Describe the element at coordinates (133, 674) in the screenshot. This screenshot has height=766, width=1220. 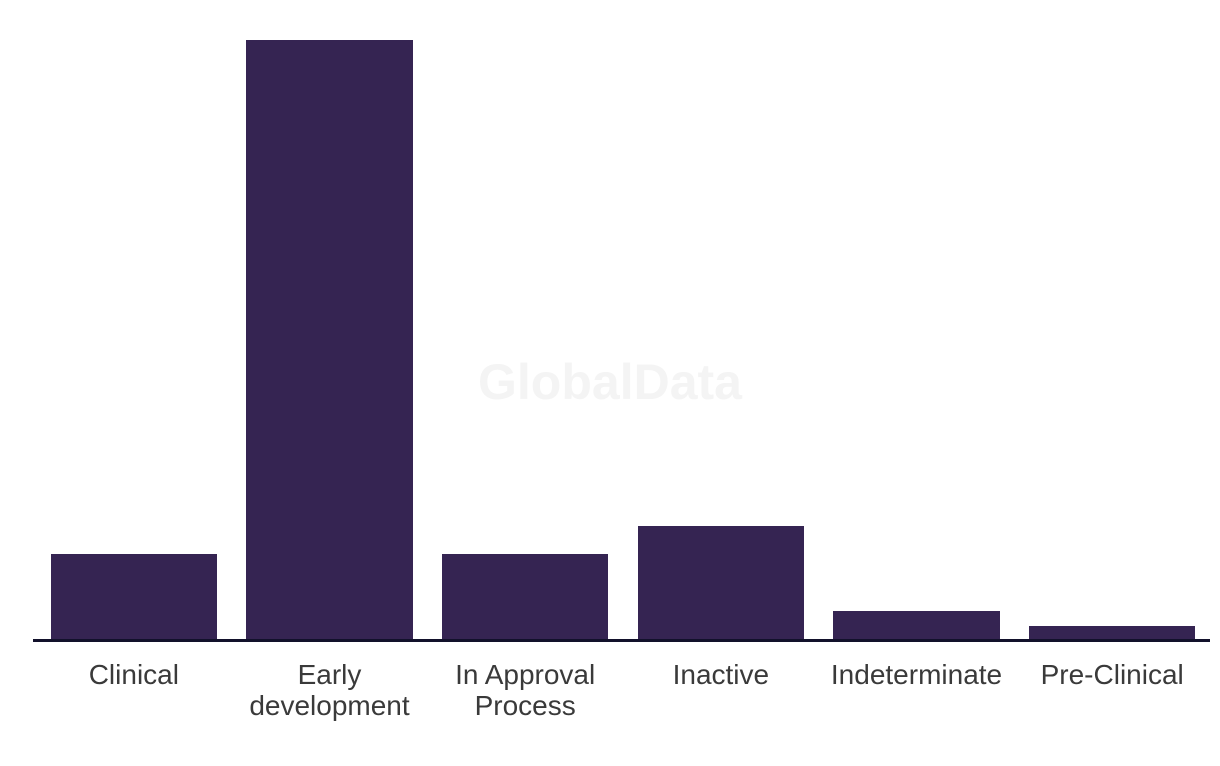
I see `x-axis-label-clinical: Clinical` at that location.